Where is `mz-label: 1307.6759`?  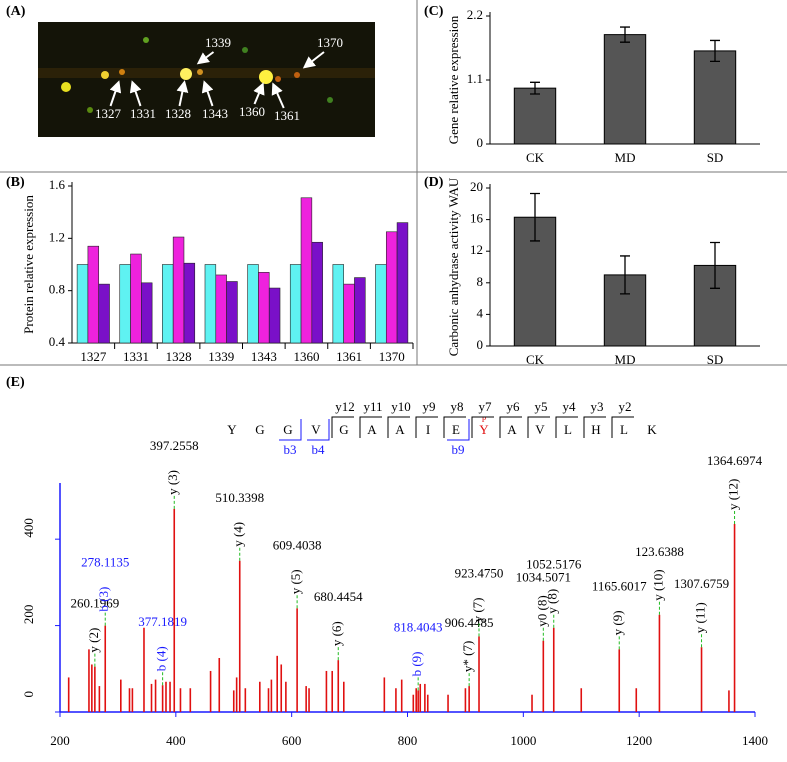 mz-label: 1307.6759 is located at coordinates (701, 583).